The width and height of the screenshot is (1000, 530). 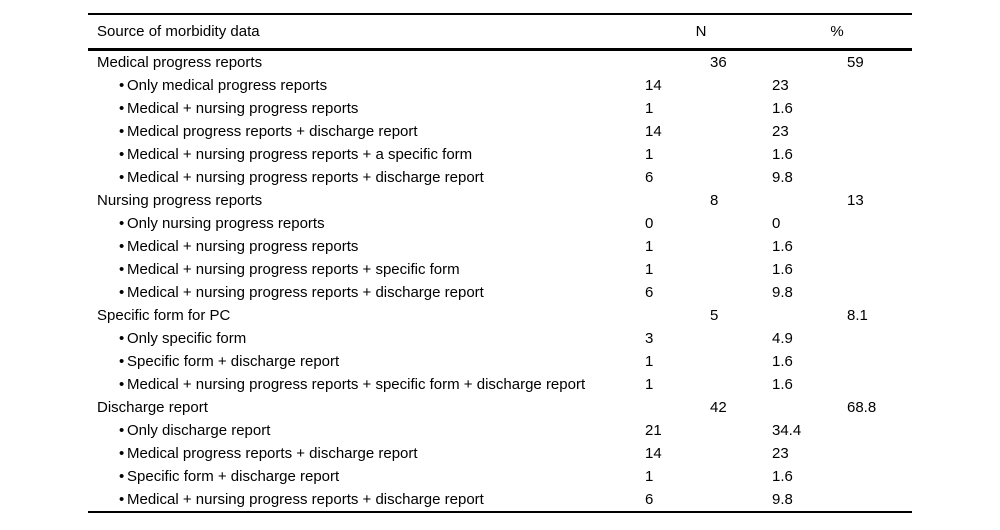 What do you see at coordinates (180, 62) in the screenshot?
I see `row-label-text: Medical progress reports` at bounding box center [180, 62].